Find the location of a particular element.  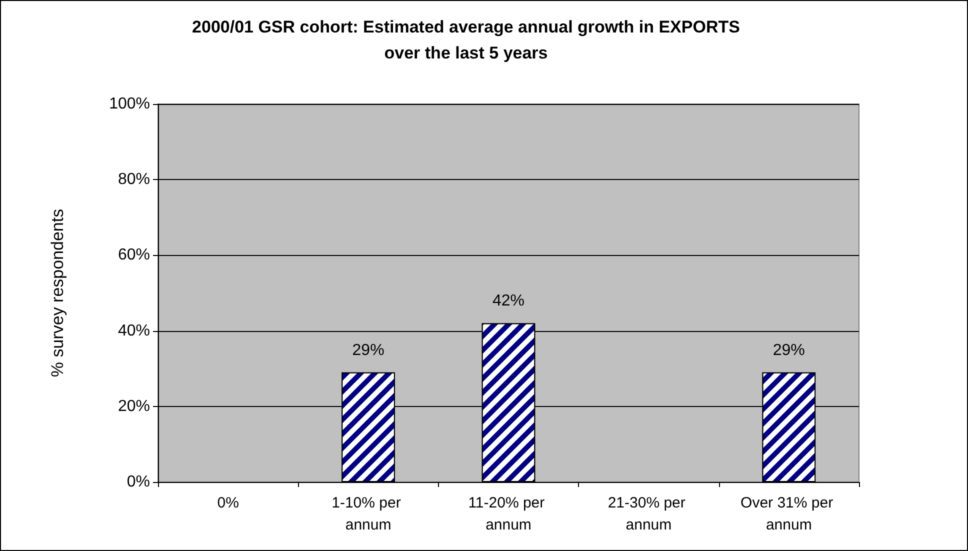

x-tick-label: 21-30% per annum is located at coordinates (649, 514).